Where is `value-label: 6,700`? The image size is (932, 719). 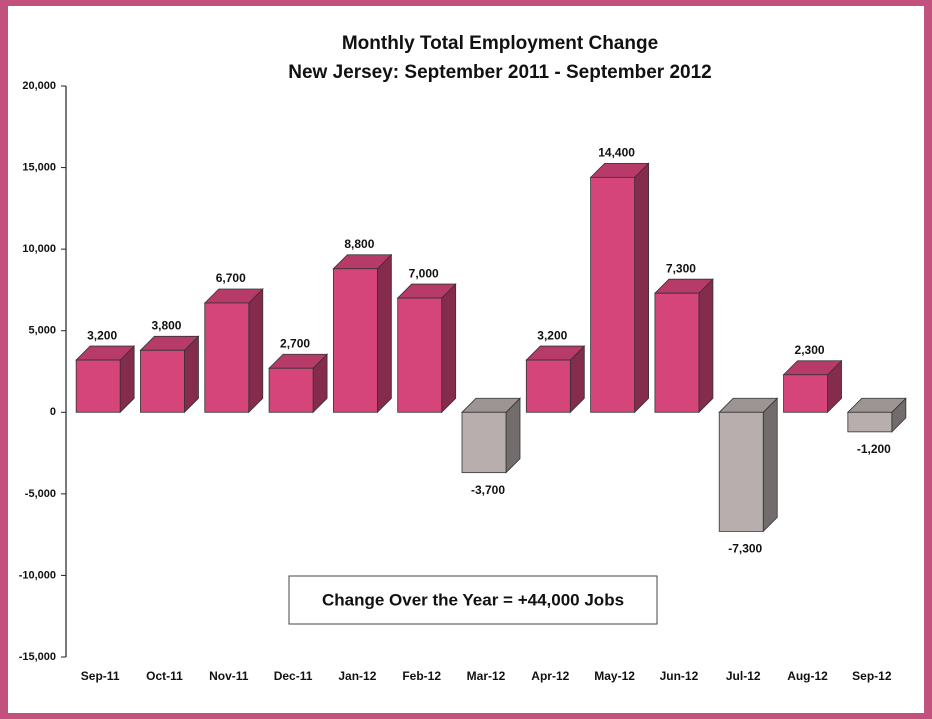 value-label: 6,700 is located at coordinates (231, 278).